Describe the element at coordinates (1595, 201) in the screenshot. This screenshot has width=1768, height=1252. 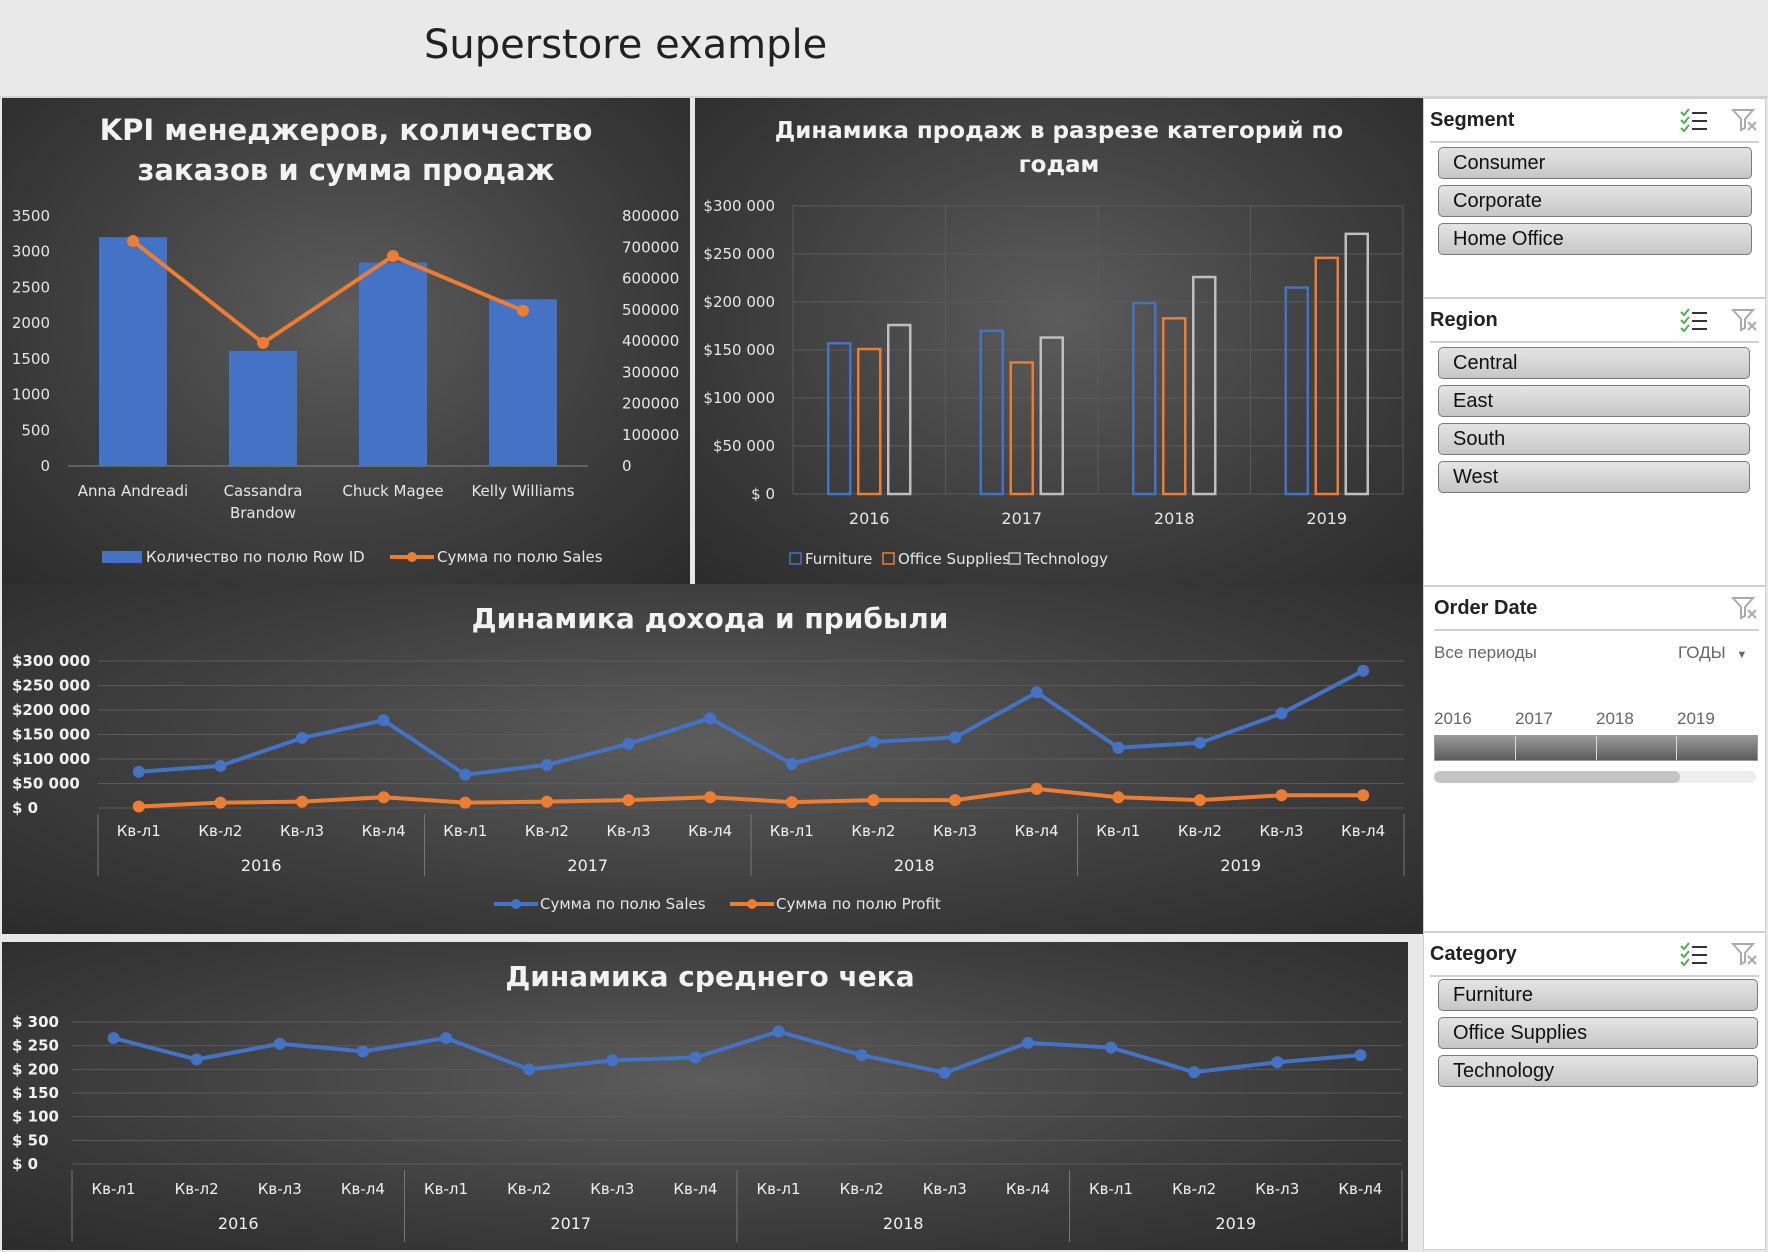
I see `segment-item-corporate: Corporate` at that location.